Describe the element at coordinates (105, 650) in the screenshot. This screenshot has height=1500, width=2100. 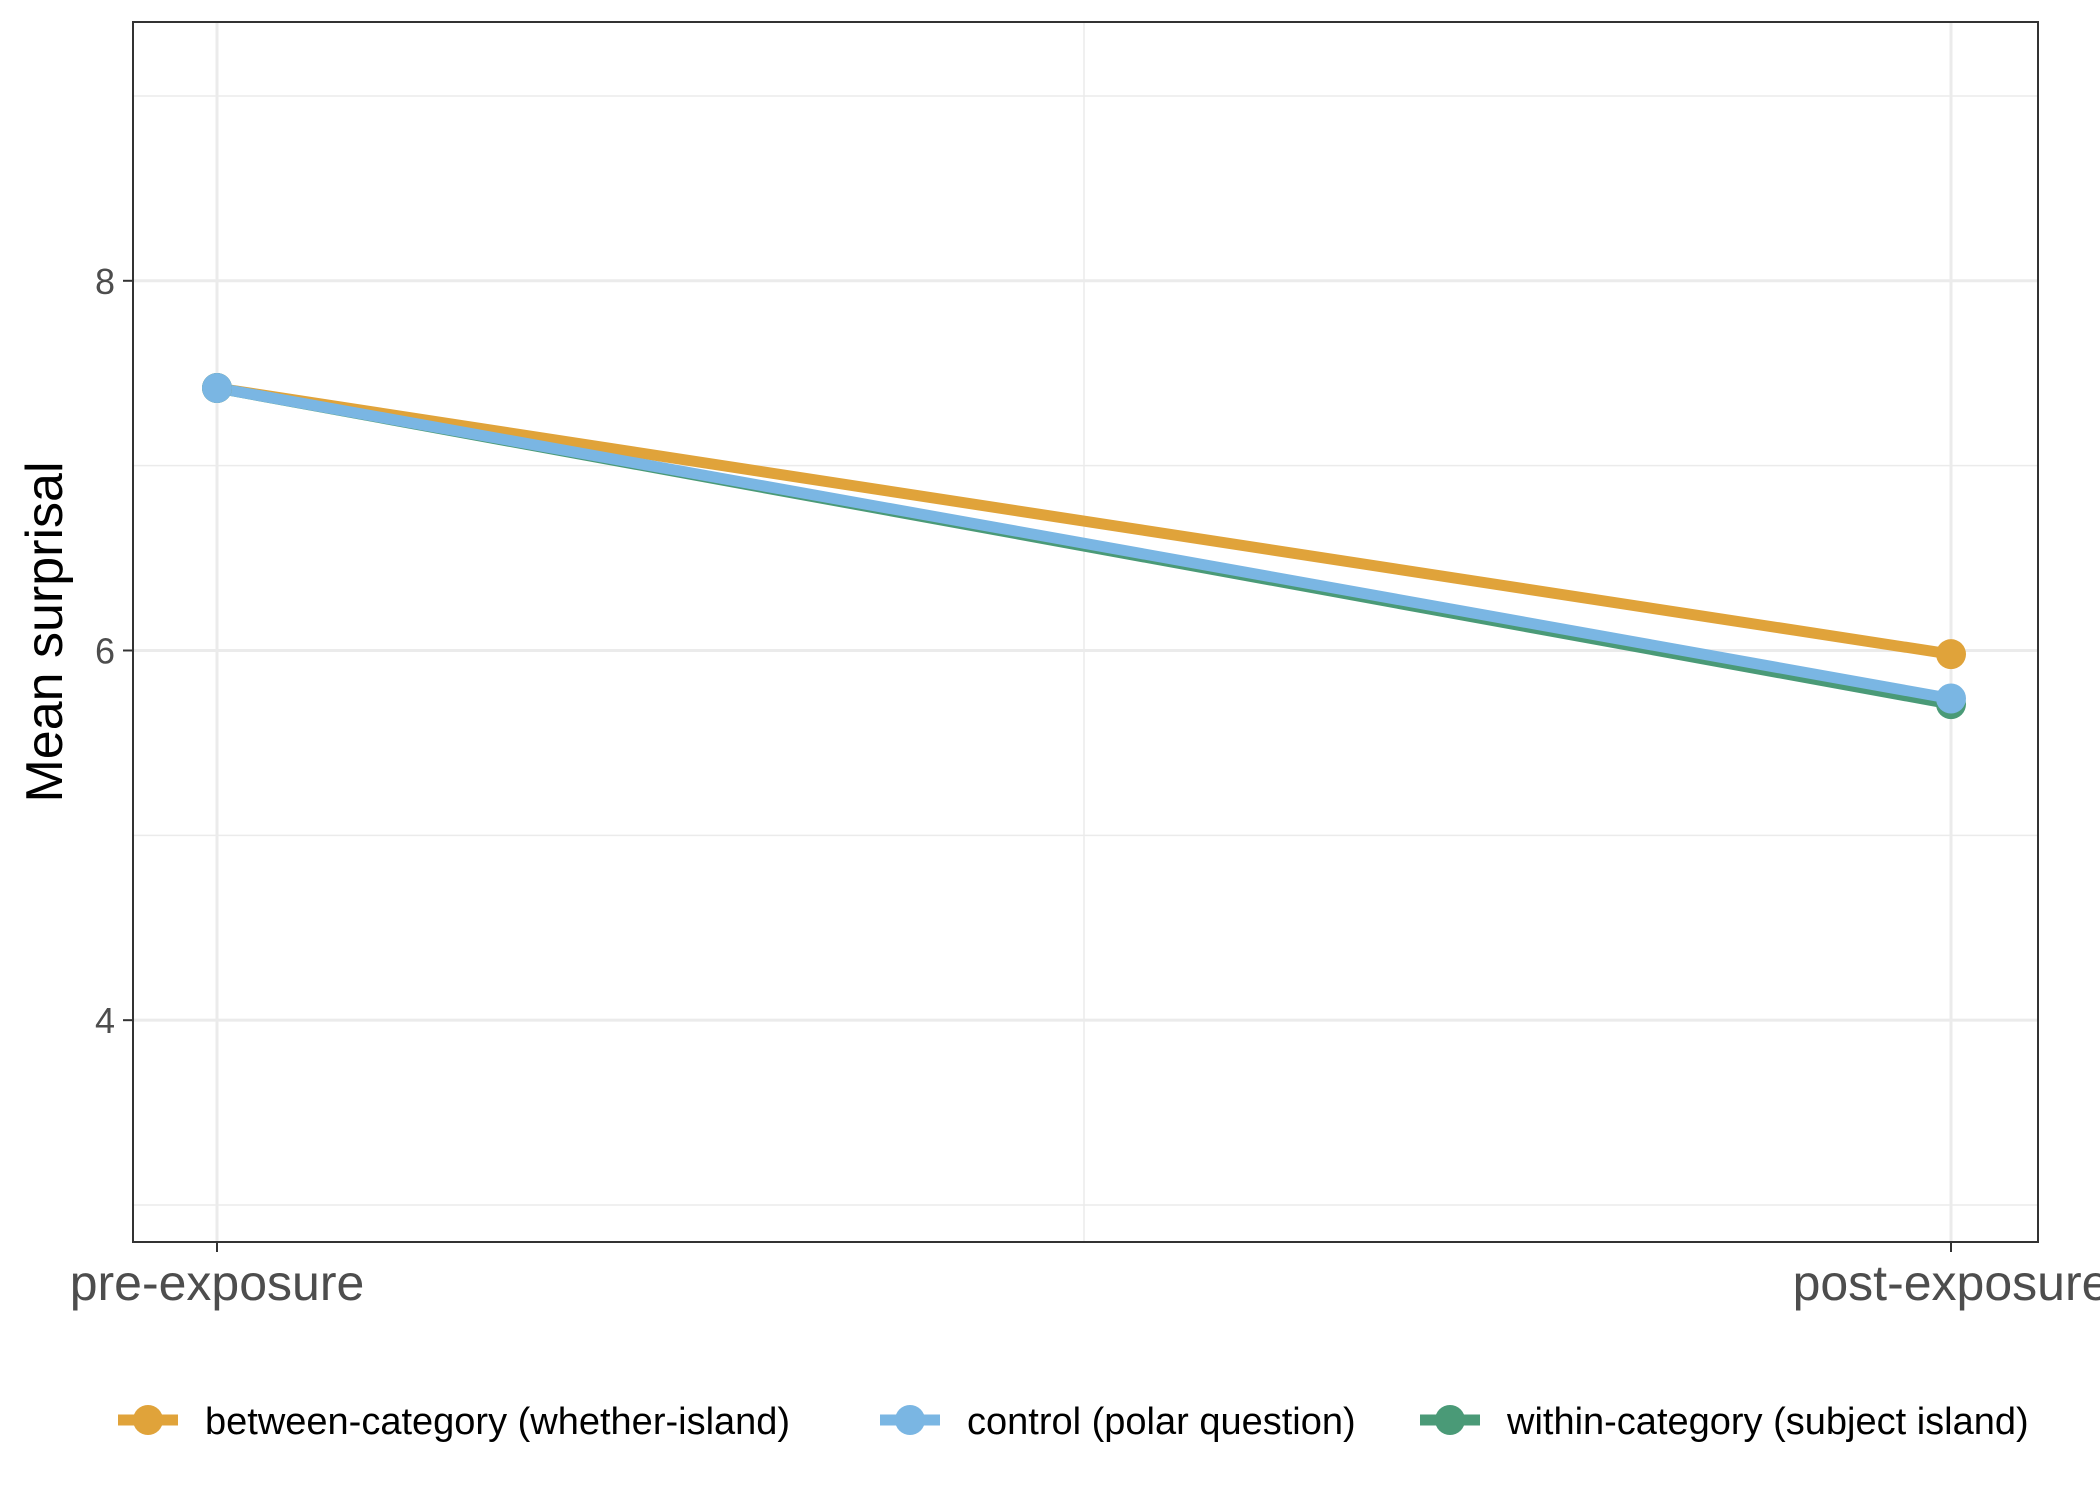
I see `y-tick-label: 6` at that location.